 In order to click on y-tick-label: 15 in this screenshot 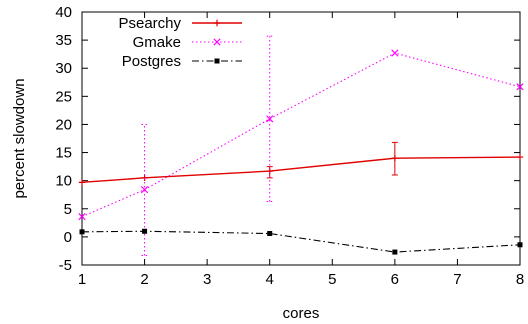, I will do `click(63, 153)`.